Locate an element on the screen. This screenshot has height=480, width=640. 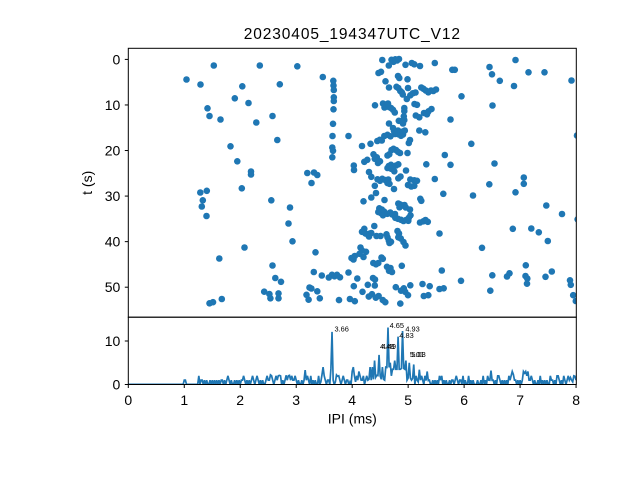
svg-text: IPI (ms) is located at coordinates (352, 419).